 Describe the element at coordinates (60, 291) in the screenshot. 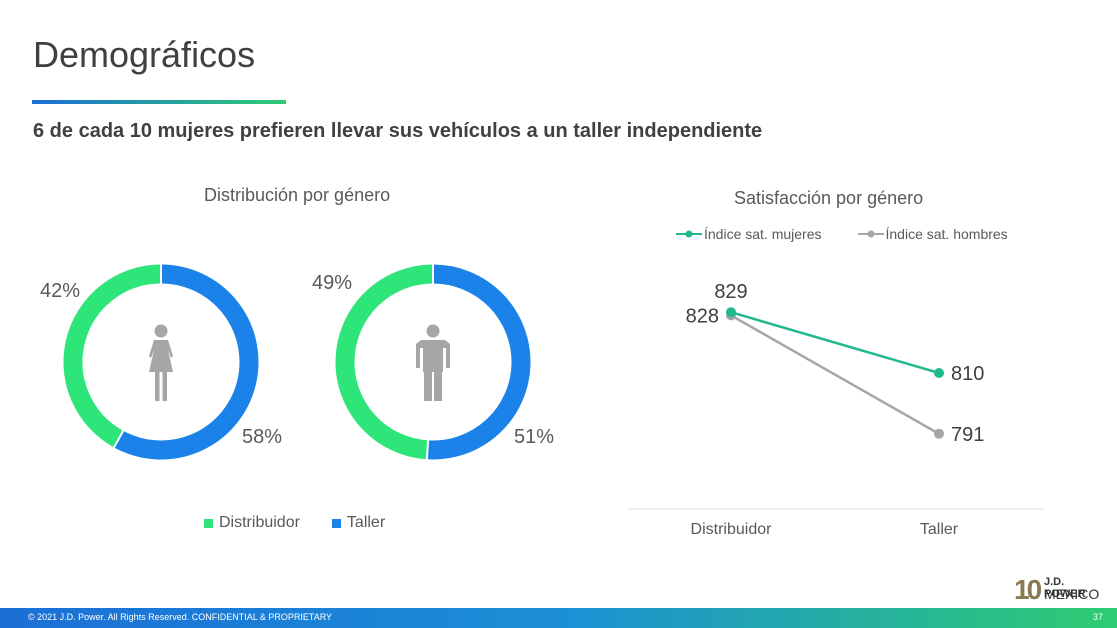

I see `donut-mujeres-distribuidor-label: 42%` at that location.